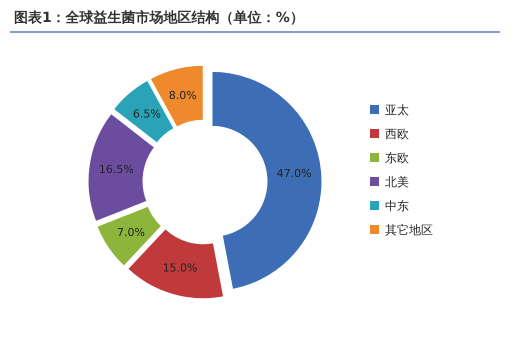 This screenshot has height=339, width=512. What do you see at coordinates (180, 267) in the screenshot?
I see `data-label: 15.0%` at bounding box center [180, 267].